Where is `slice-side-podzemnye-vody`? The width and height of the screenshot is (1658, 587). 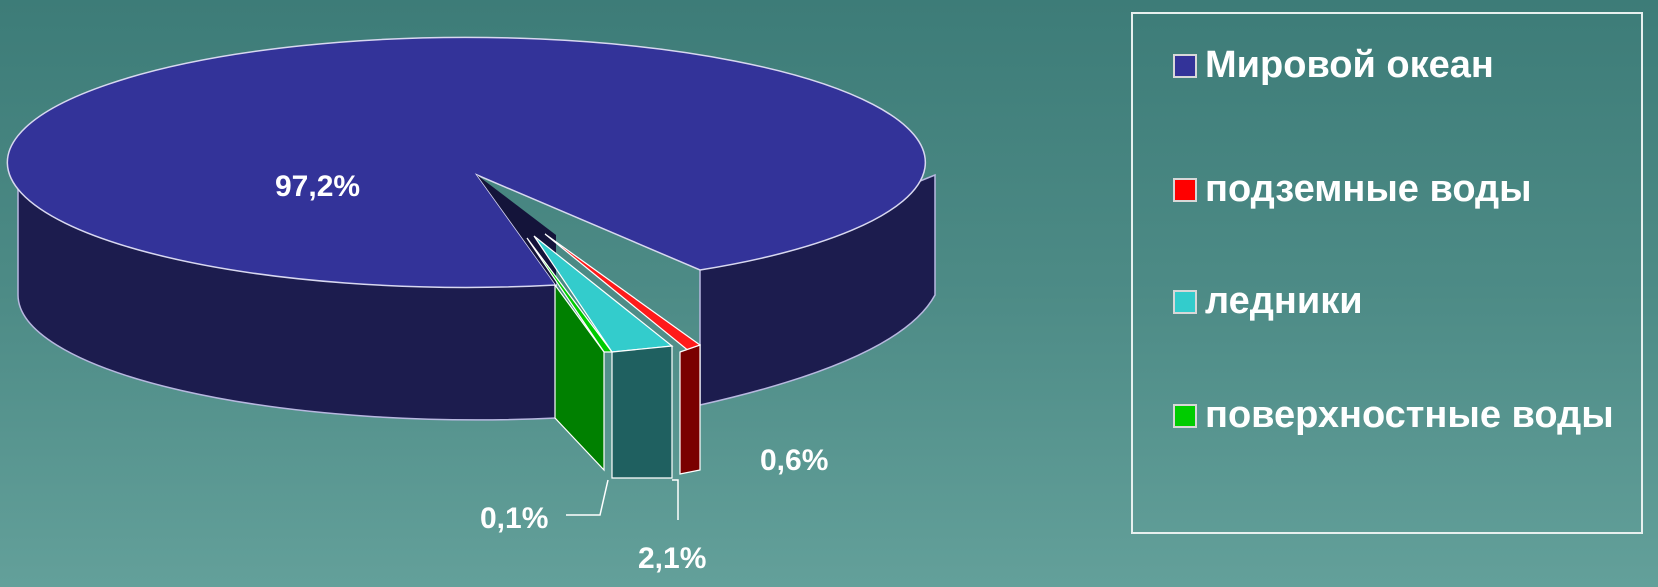 slice-side-podzemnye-vody is located at coordinates (690, 409).